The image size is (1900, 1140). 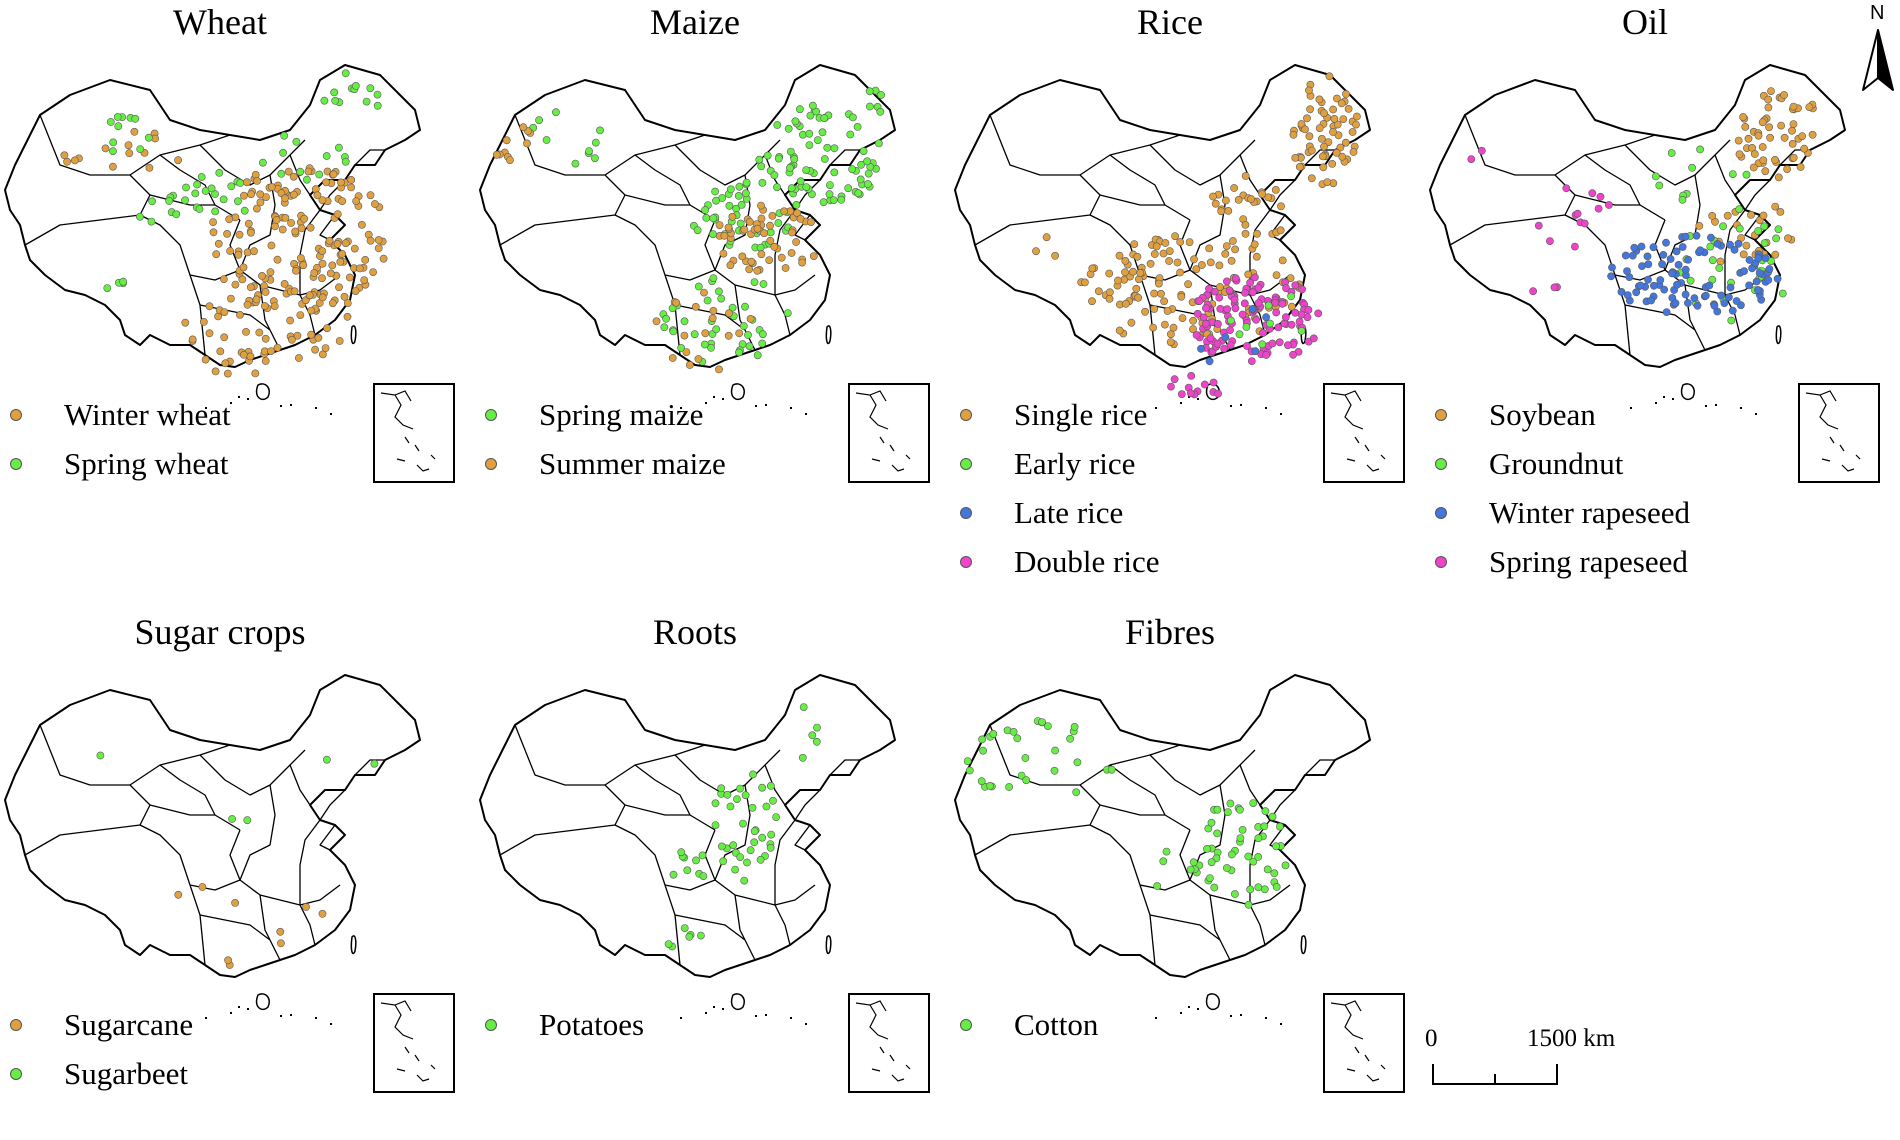 I want to click on legend-item: Summer maize, so click(x=604, y=463).